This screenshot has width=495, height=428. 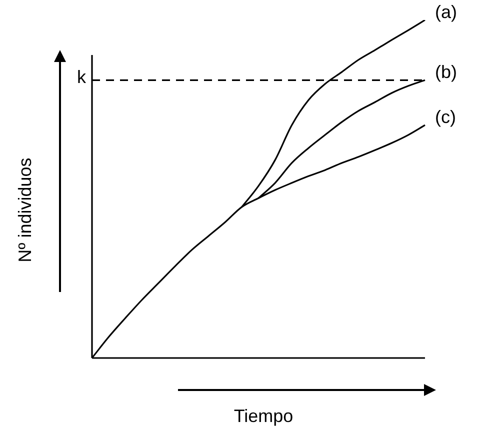 I want to click on series-label: (b), so click(x=446, y=72).